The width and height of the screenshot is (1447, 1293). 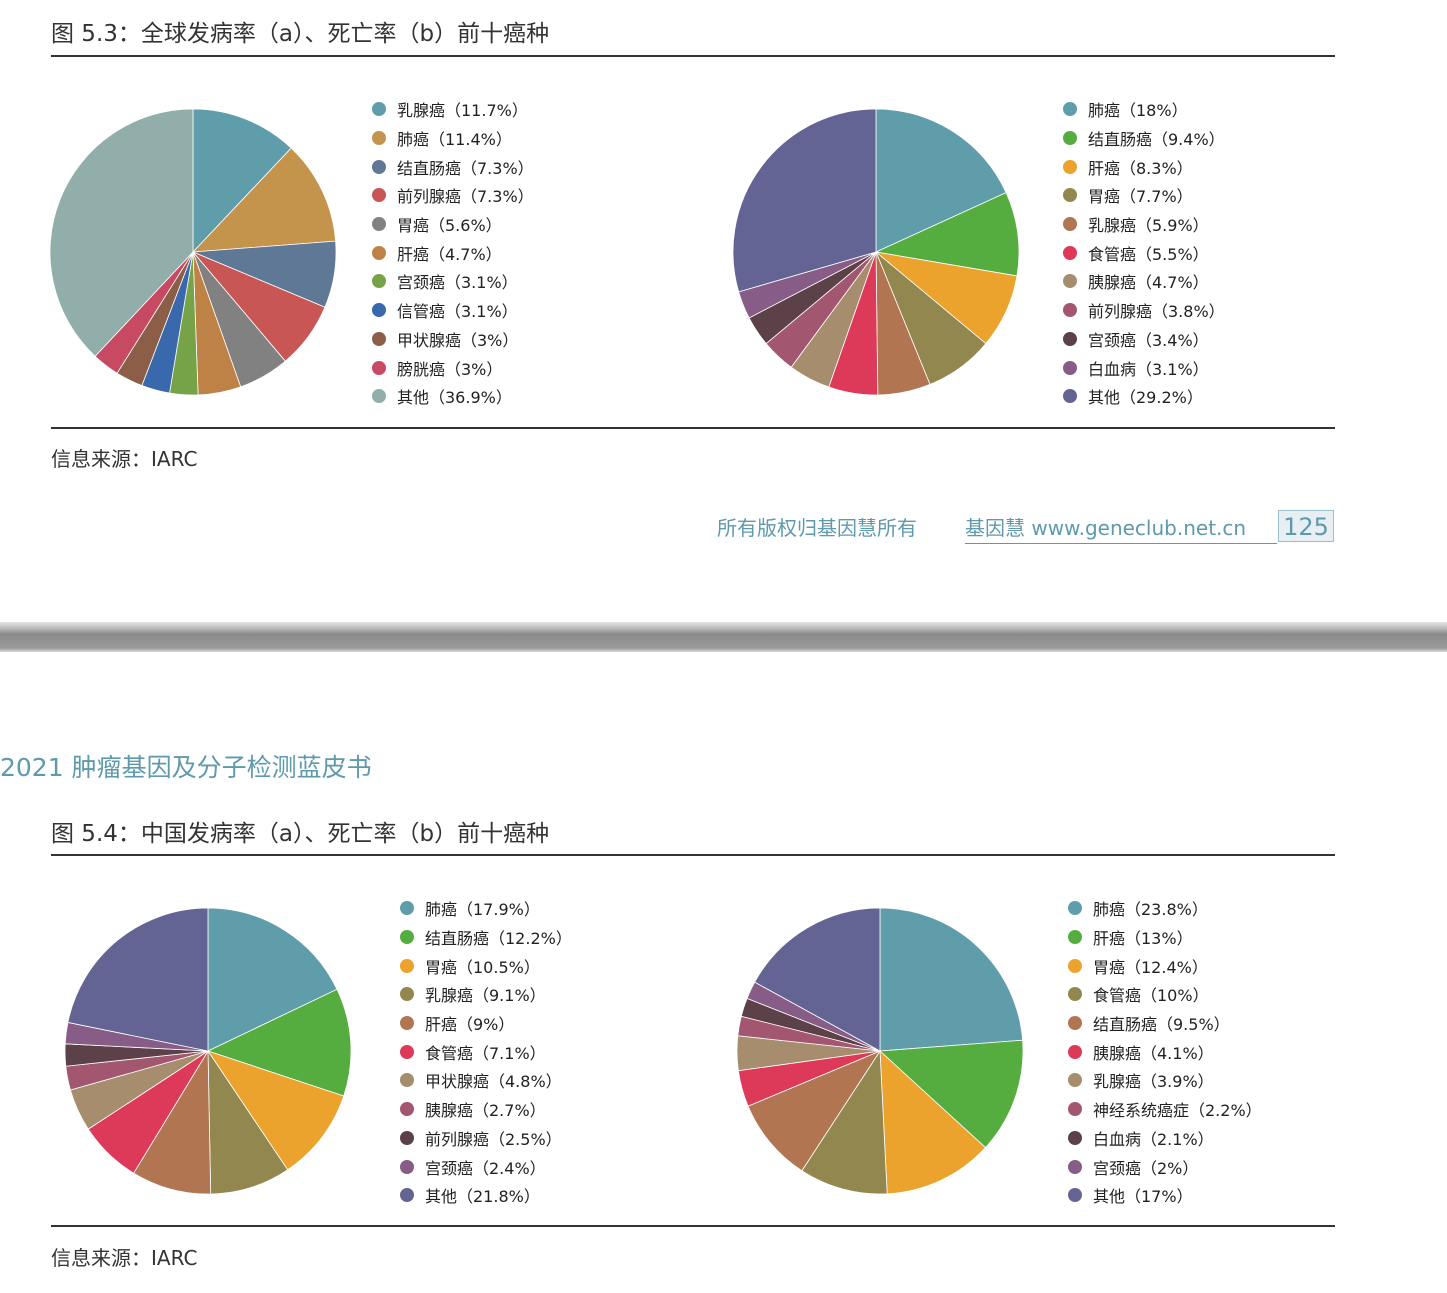 I want to click on legend-item: 乳腺癌（3.9%）, so click(x=1165, y=1080).